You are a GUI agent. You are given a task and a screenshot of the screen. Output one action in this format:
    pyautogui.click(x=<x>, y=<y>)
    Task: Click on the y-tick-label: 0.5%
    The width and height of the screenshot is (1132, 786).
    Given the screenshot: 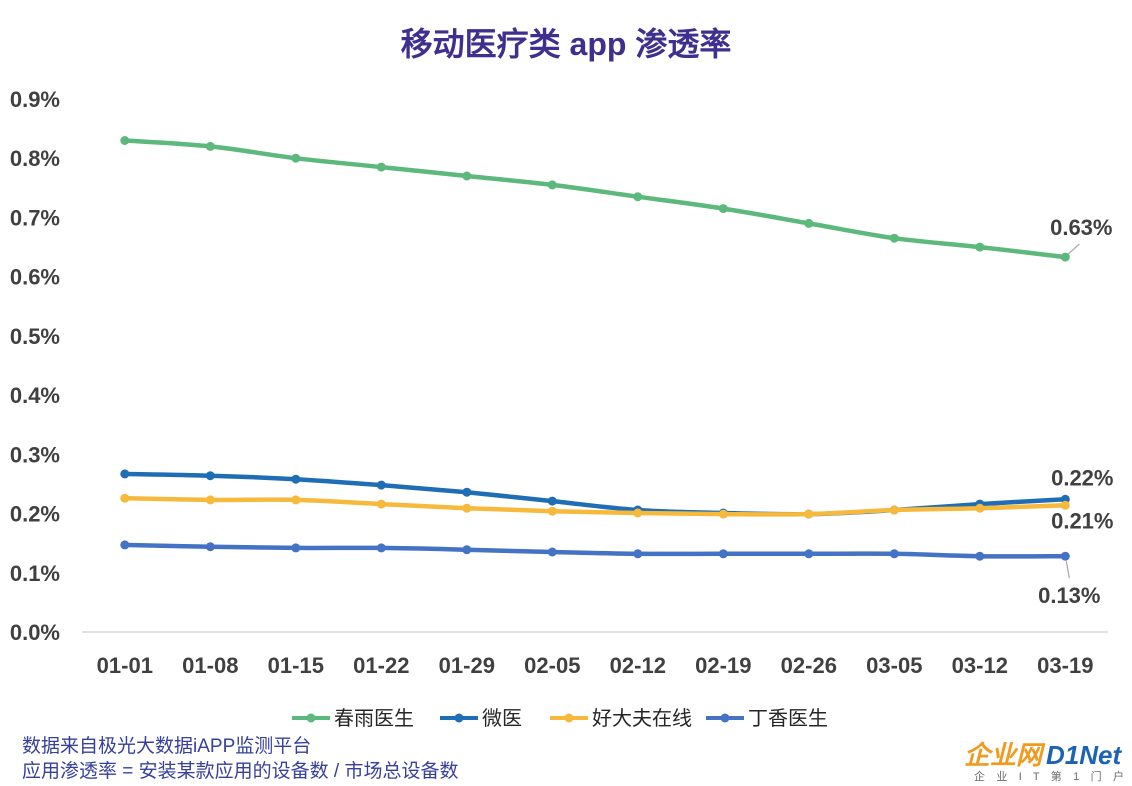 What is the action you would take?
    pyautogui.click(x=35, y=336)
    